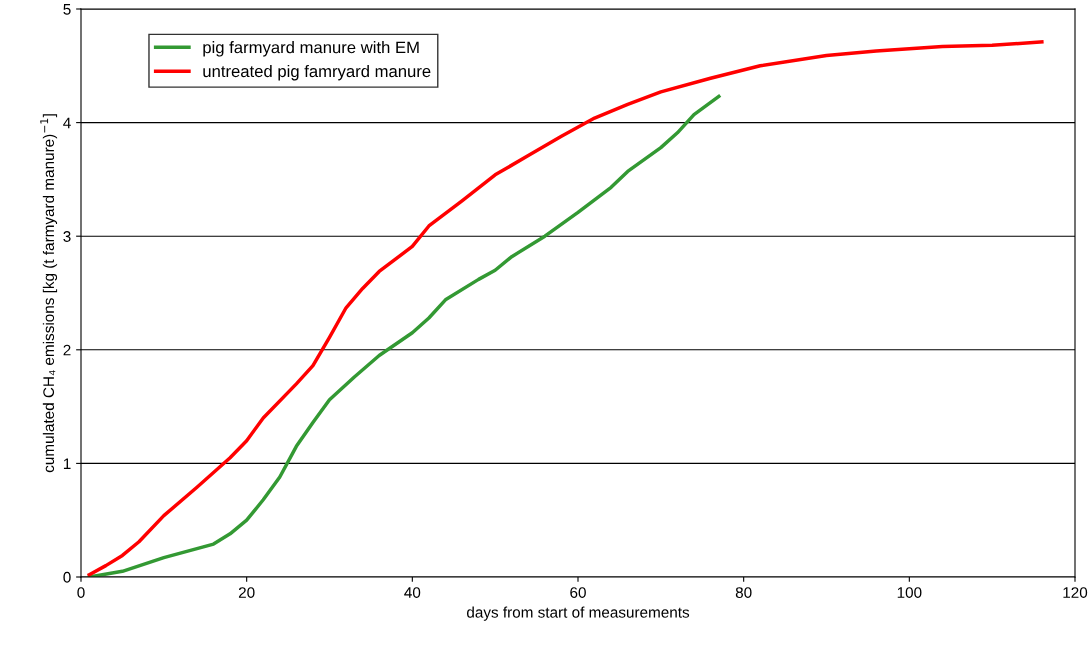 This screenshot has height=647, width=1091. Describe the element at coordinates (743, 592) in the screenshot. I see `x-tick-label: 80` at that location.